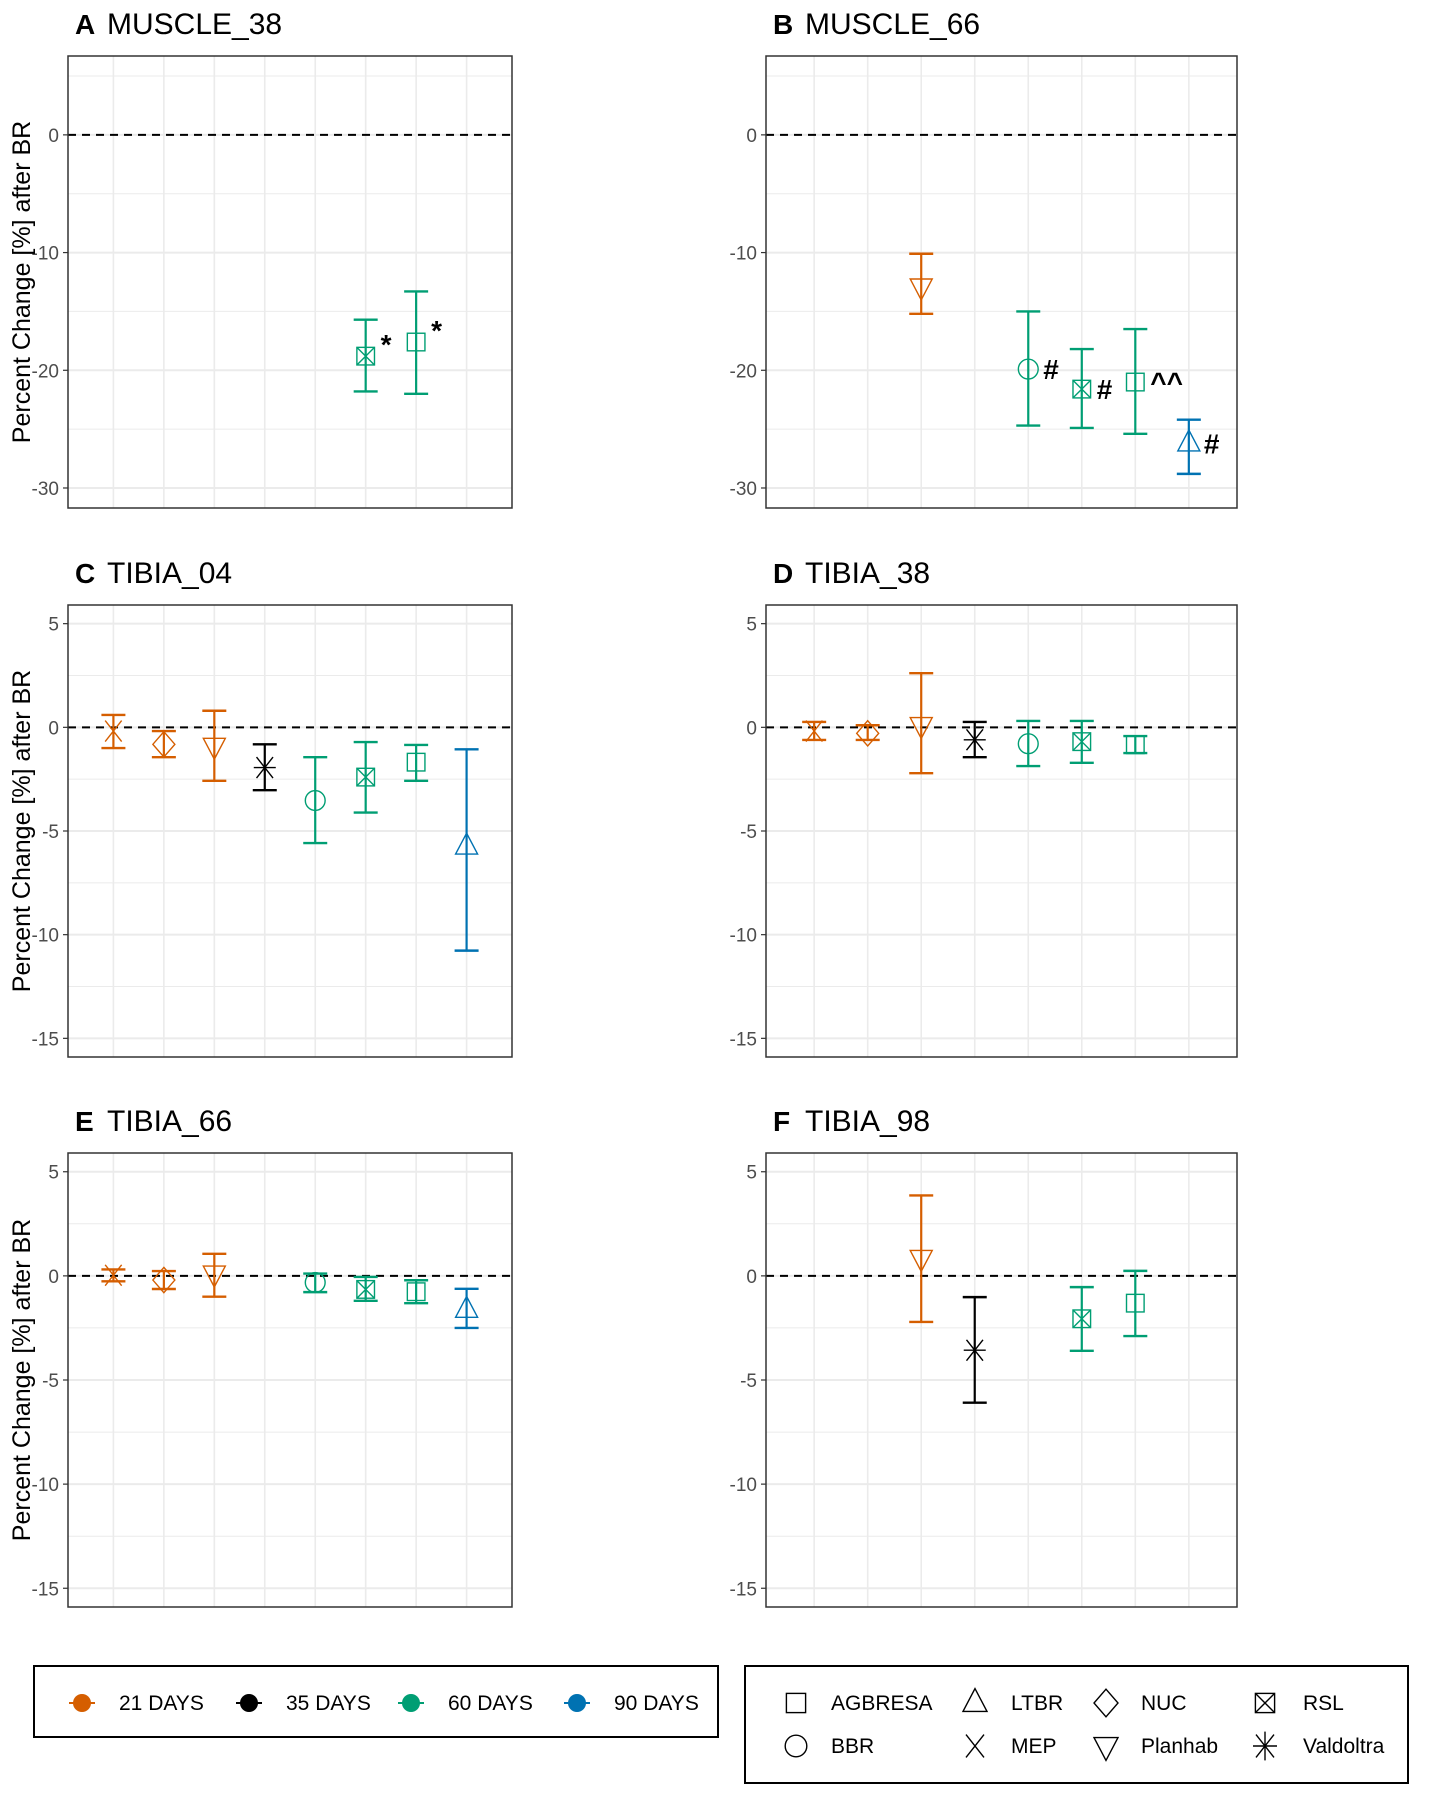  I want to click on legend-label: 90 DAYS, so click(656, 1703).